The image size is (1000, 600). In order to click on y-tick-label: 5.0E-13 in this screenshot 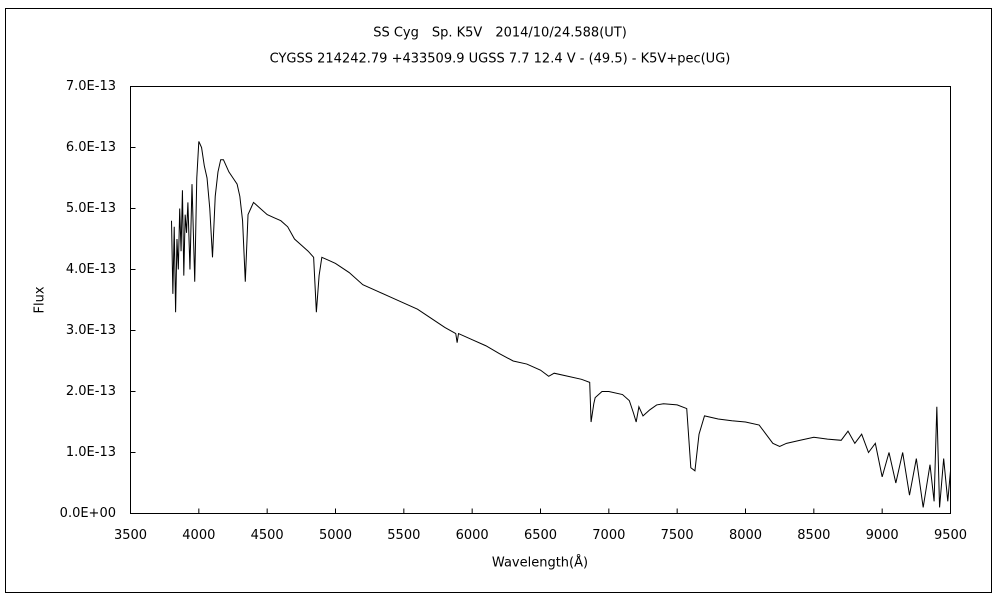, I will do `click(91, 208)`.